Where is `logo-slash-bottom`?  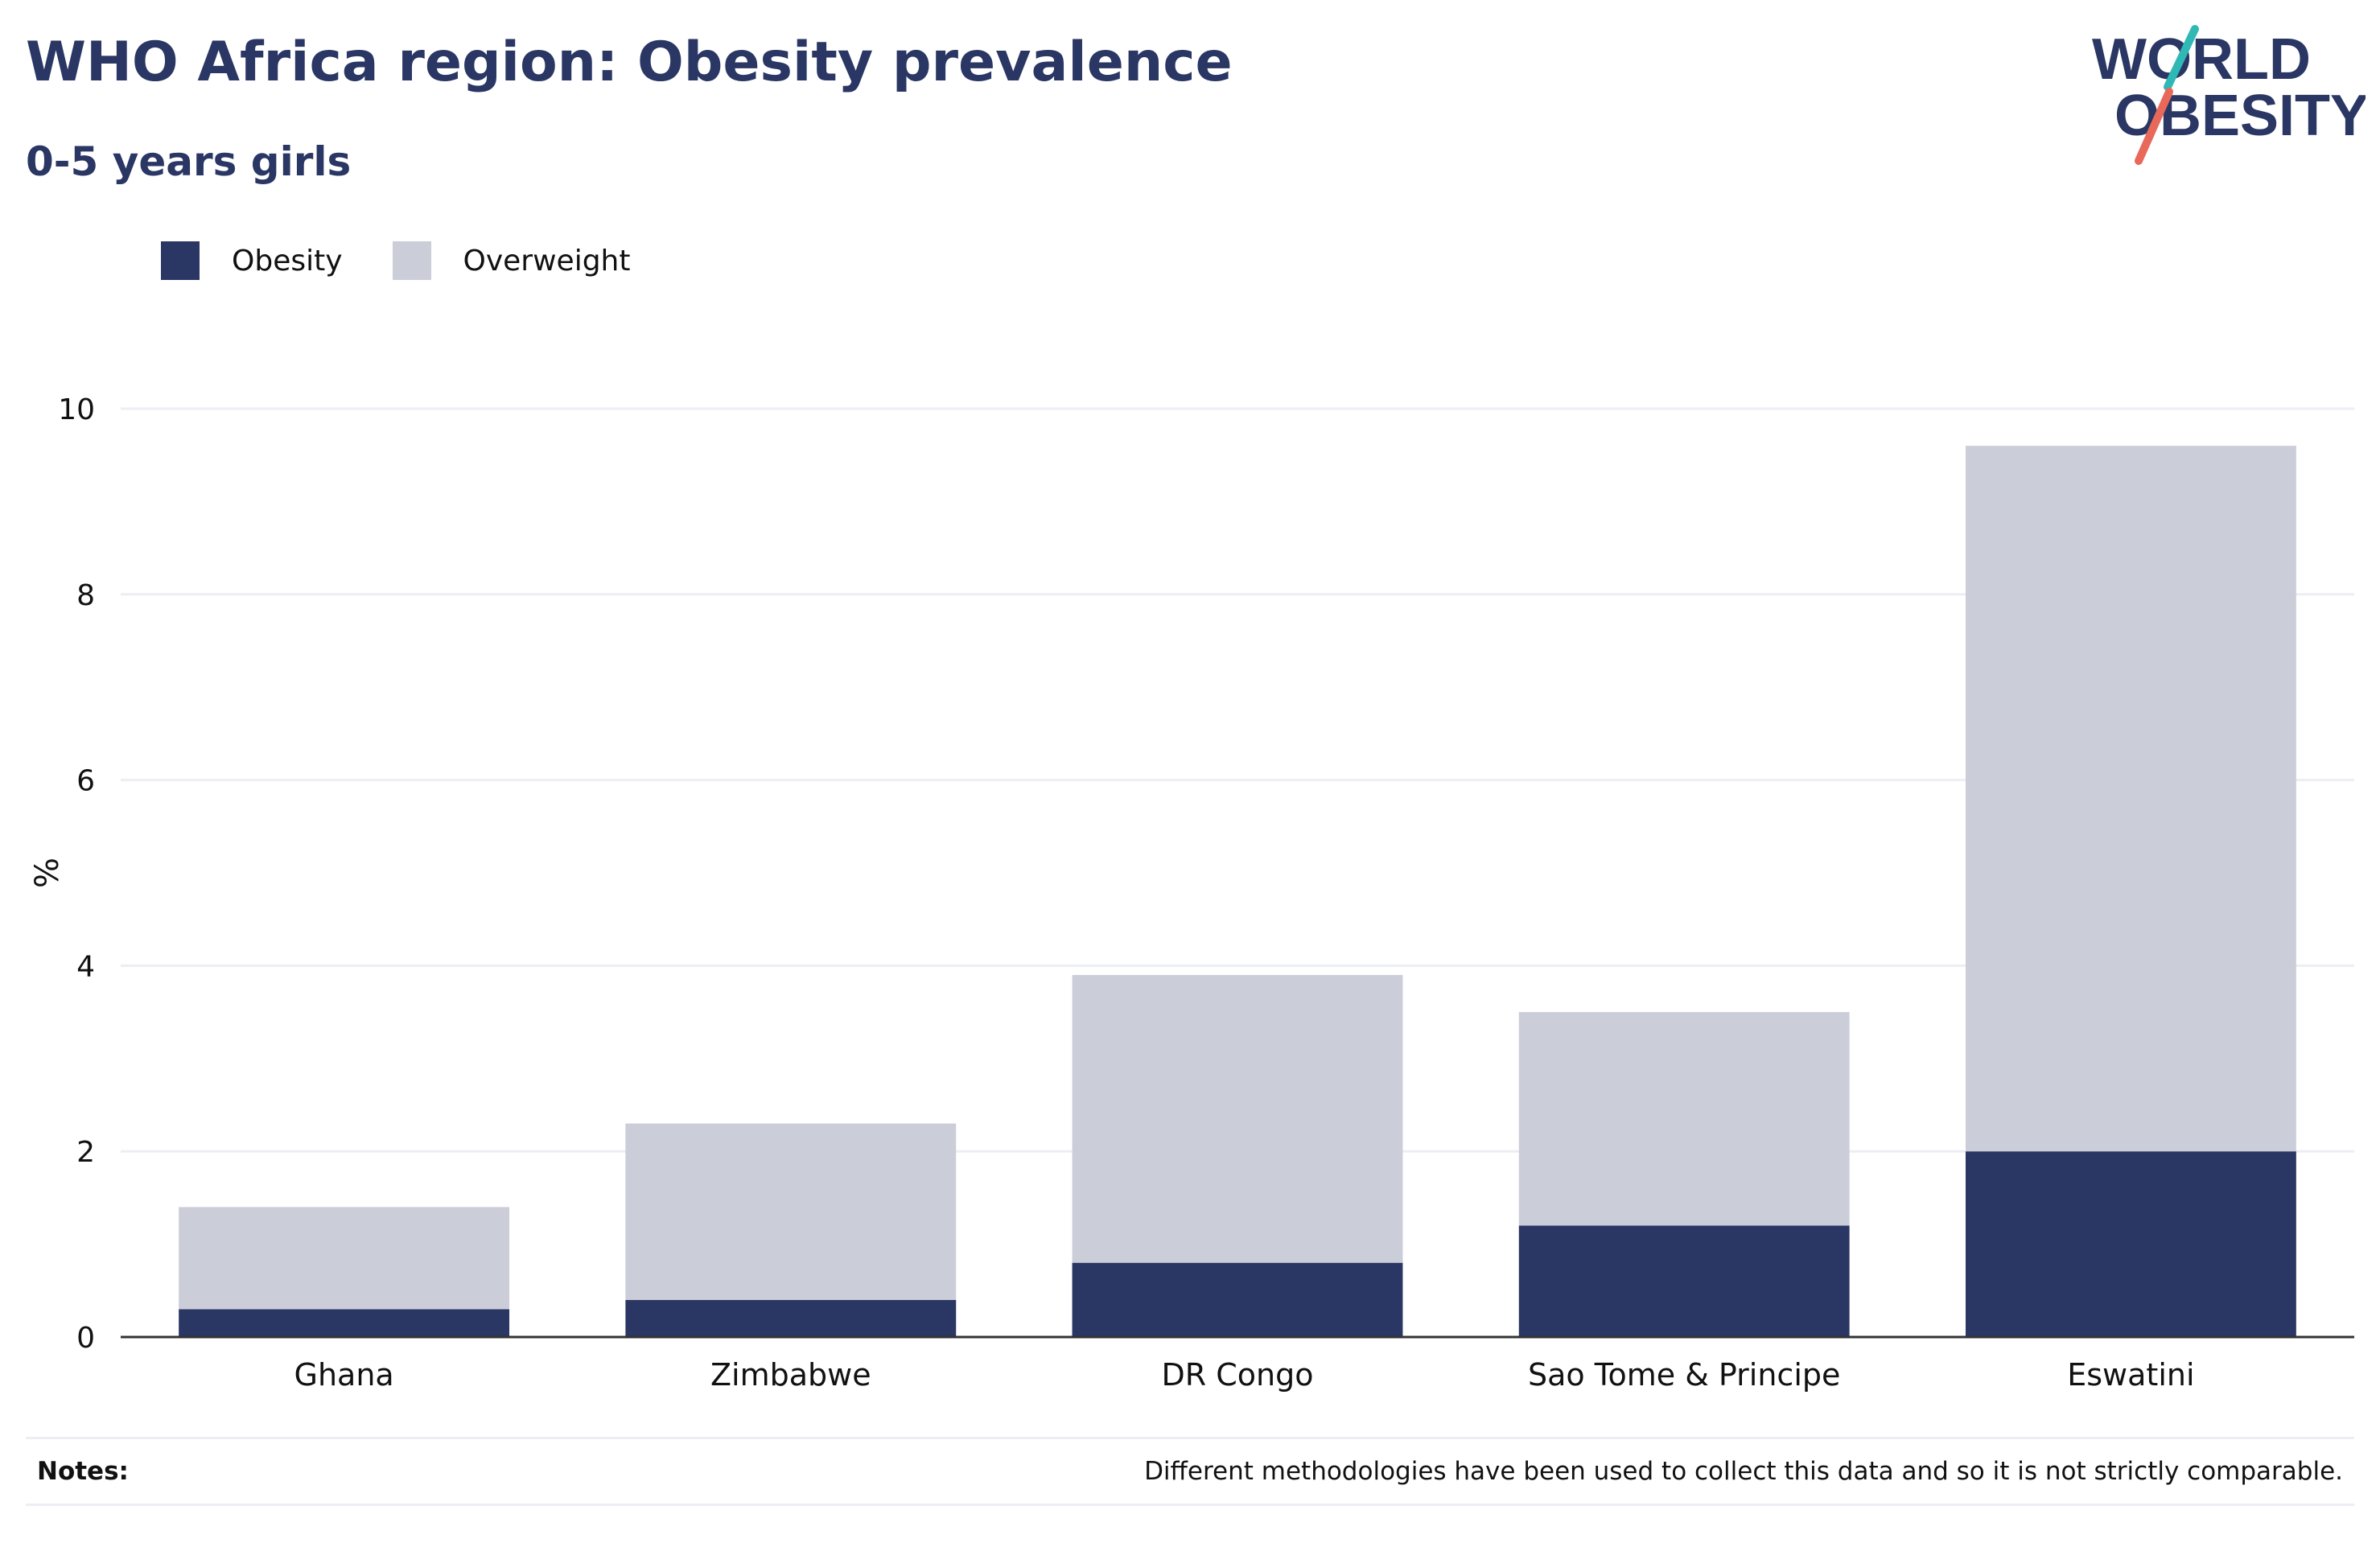 logo-slash-bottom is located at coordinates (2154, 126).